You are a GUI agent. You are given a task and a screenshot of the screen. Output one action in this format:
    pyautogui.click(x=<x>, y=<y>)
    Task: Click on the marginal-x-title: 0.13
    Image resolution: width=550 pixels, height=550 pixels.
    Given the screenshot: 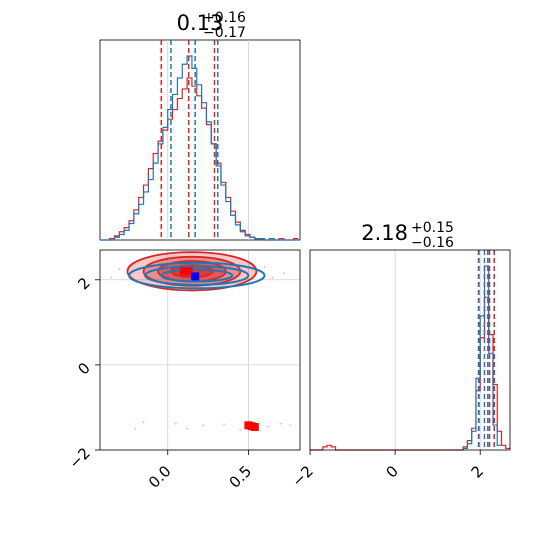 What is the action you would take?
    pyautogui.click(x=200, y=23)
    